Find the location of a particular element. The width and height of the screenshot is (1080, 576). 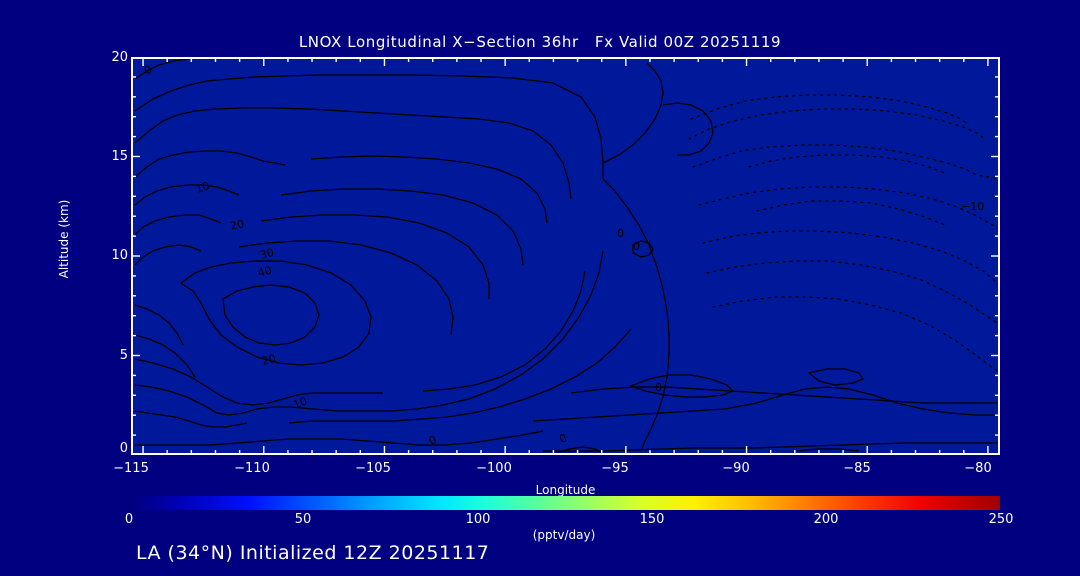

figure-caption: LA (34°N) Initialized 12Z 20251117 is located at coordinates (313, 553).